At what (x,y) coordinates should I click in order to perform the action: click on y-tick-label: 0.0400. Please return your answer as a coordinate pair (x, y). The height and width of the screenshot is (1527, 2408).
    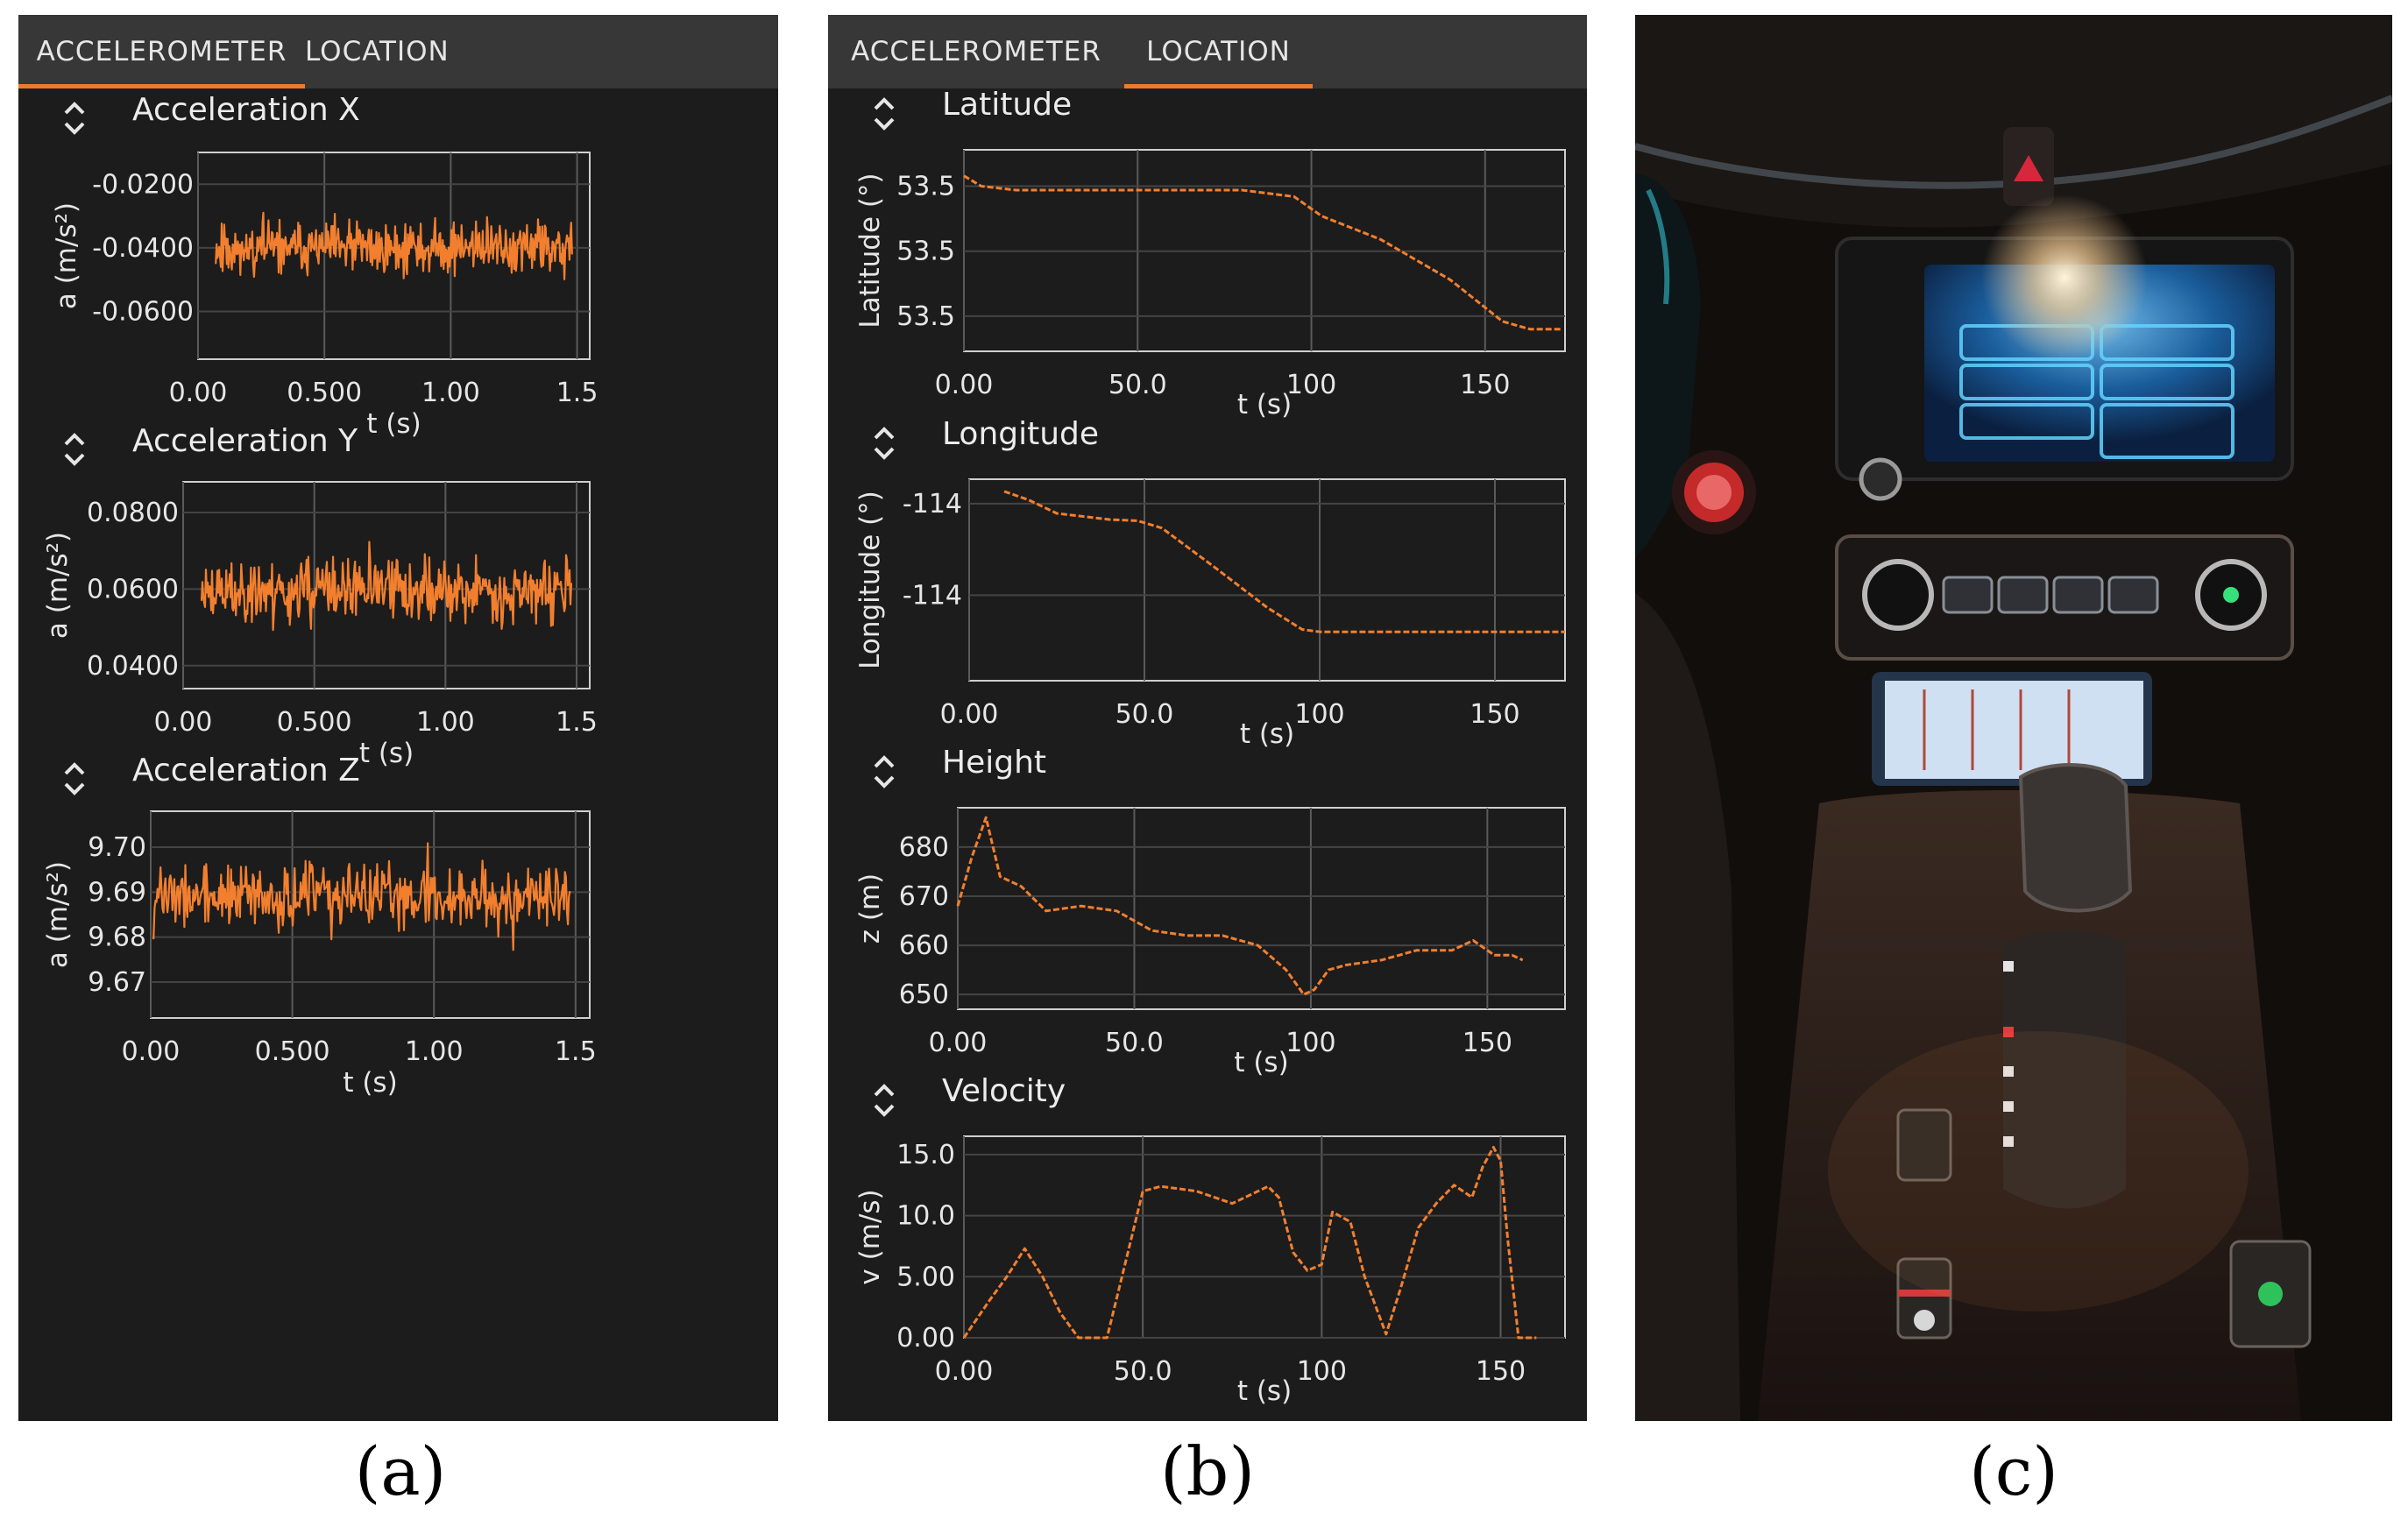
    Looking at the image, I should click on (133, 666).